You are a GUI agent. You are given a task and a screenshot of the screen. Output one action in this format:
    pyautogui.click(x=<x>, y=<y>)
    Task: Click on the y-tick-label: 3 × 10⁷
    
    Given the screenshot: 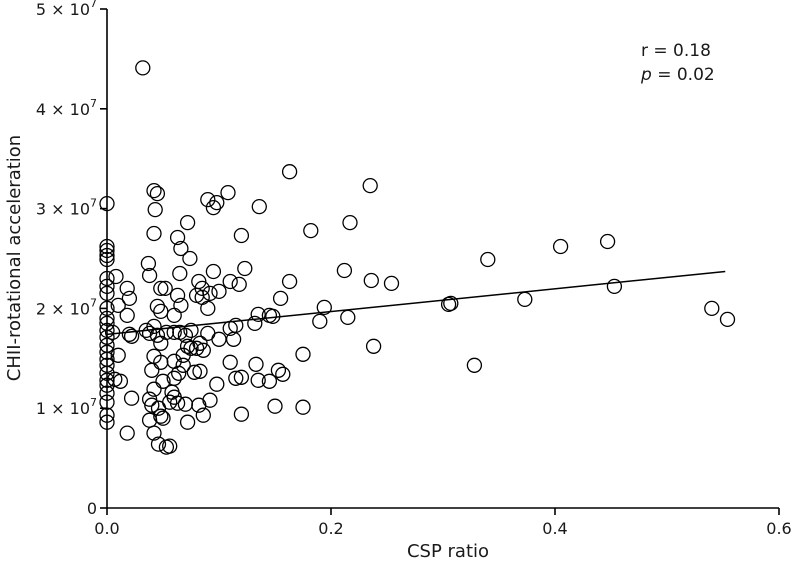 What is the action you would take?
    pyautogui.click(x=66, y=208)
    